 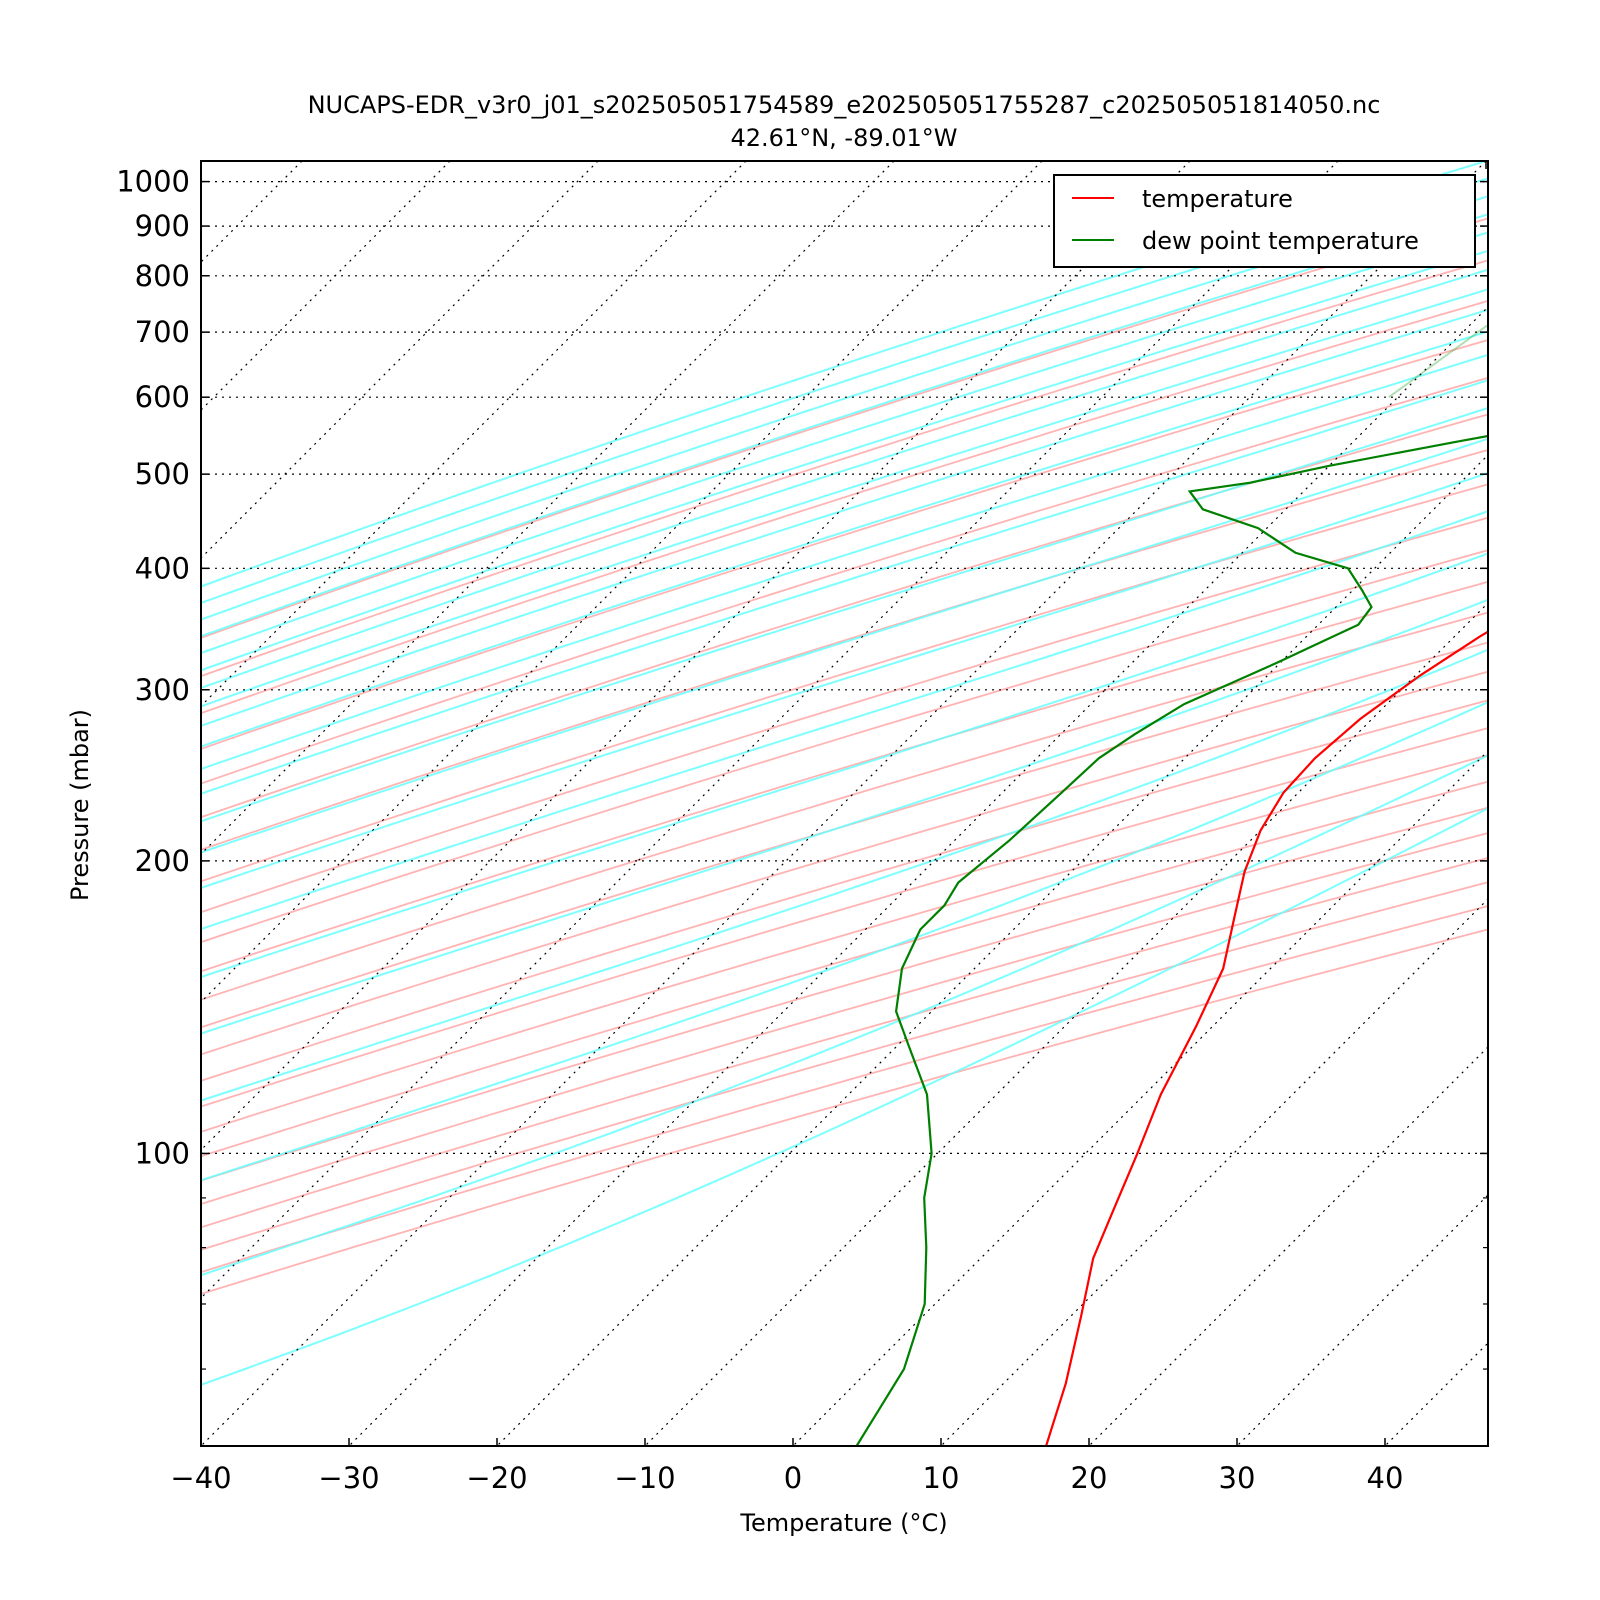 I want to click on y-tick-label: 600, so click(x=162, y=397).